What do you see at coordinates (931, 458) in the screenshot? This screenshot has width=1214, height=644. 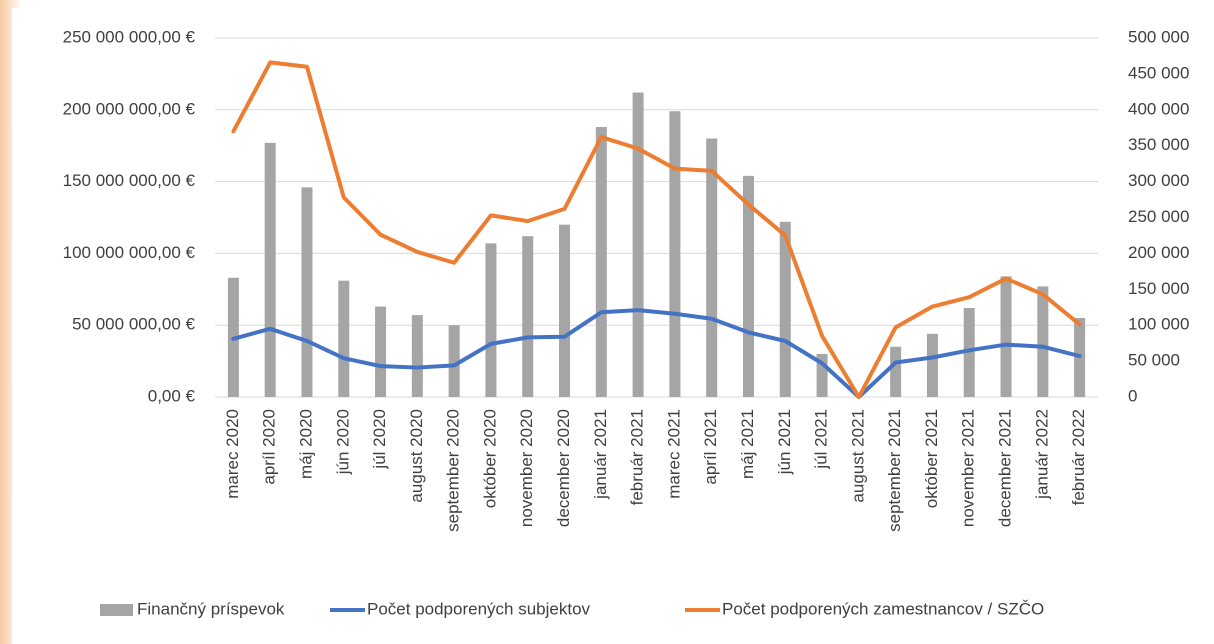 I see `x-tick-label: október 2021` at bounding box center [931, 458].